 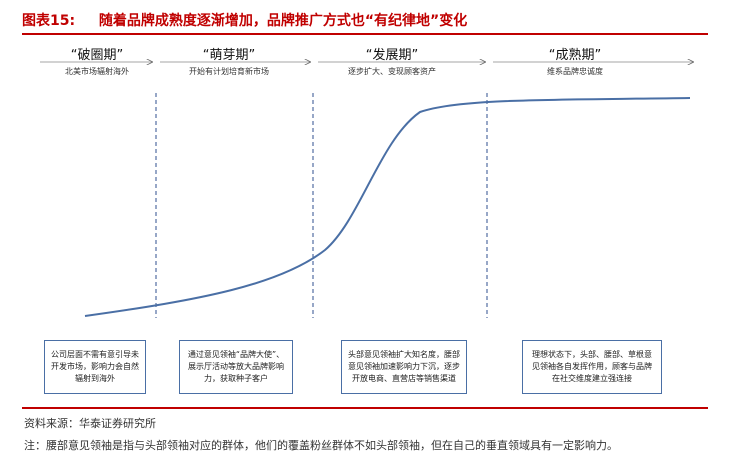 I want to click on bottom-rule, so click(x=365, y=408).